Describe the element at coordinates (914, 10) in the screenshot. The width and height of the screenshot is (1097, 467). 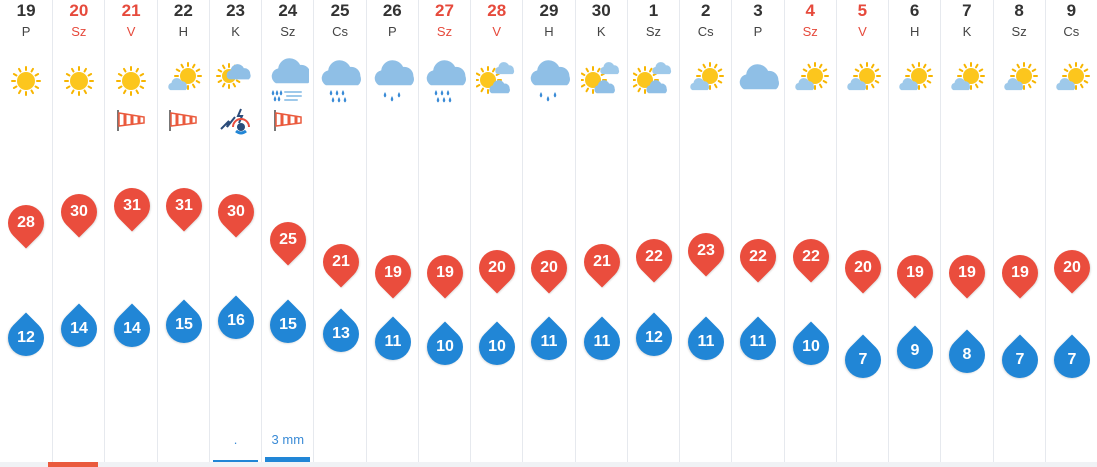
I see `day-number: 6` at that location.